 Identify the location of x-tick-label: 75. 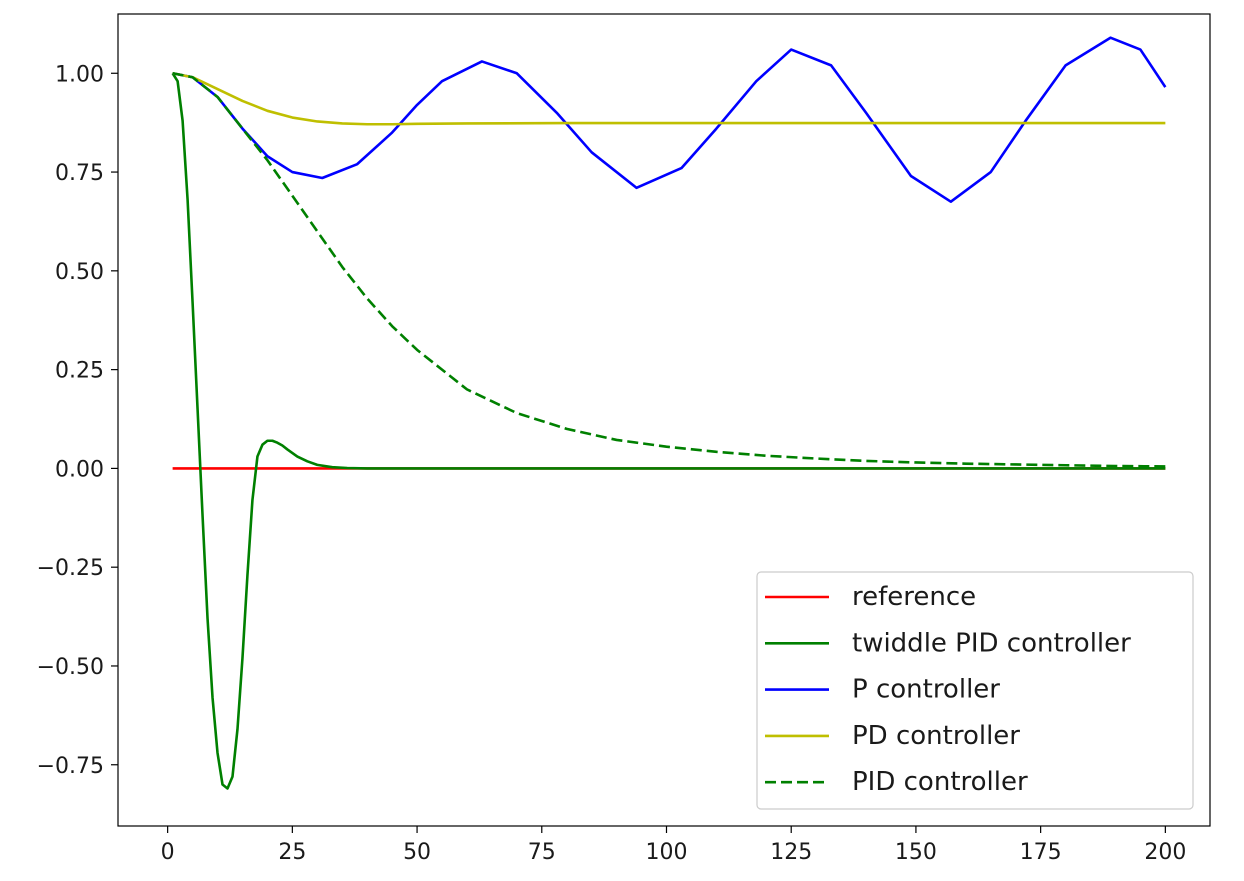
(542, 852).